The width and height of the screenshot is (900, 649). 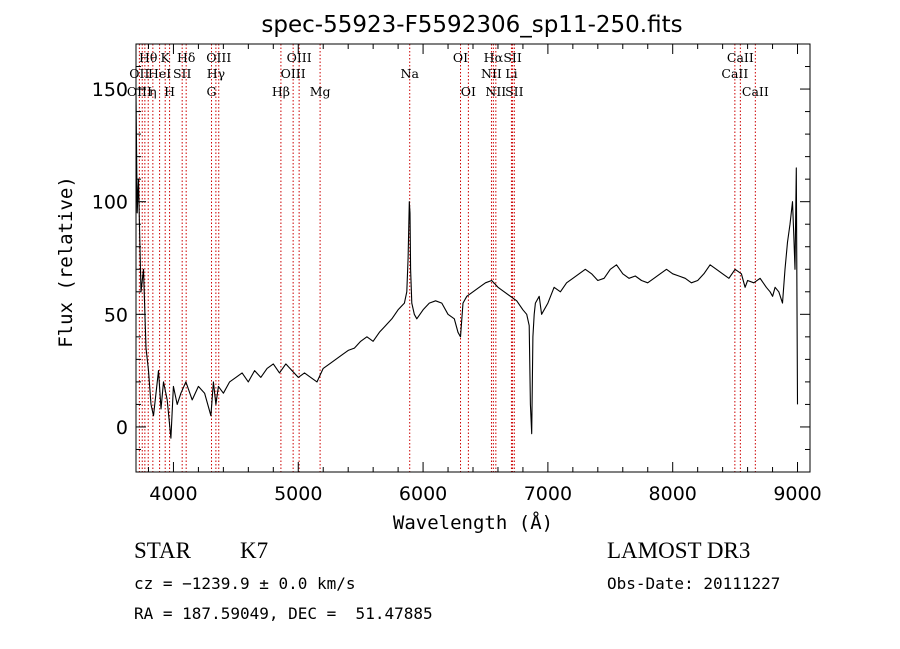 I want to click on object-class: STAR, so click(x=162, y=550).